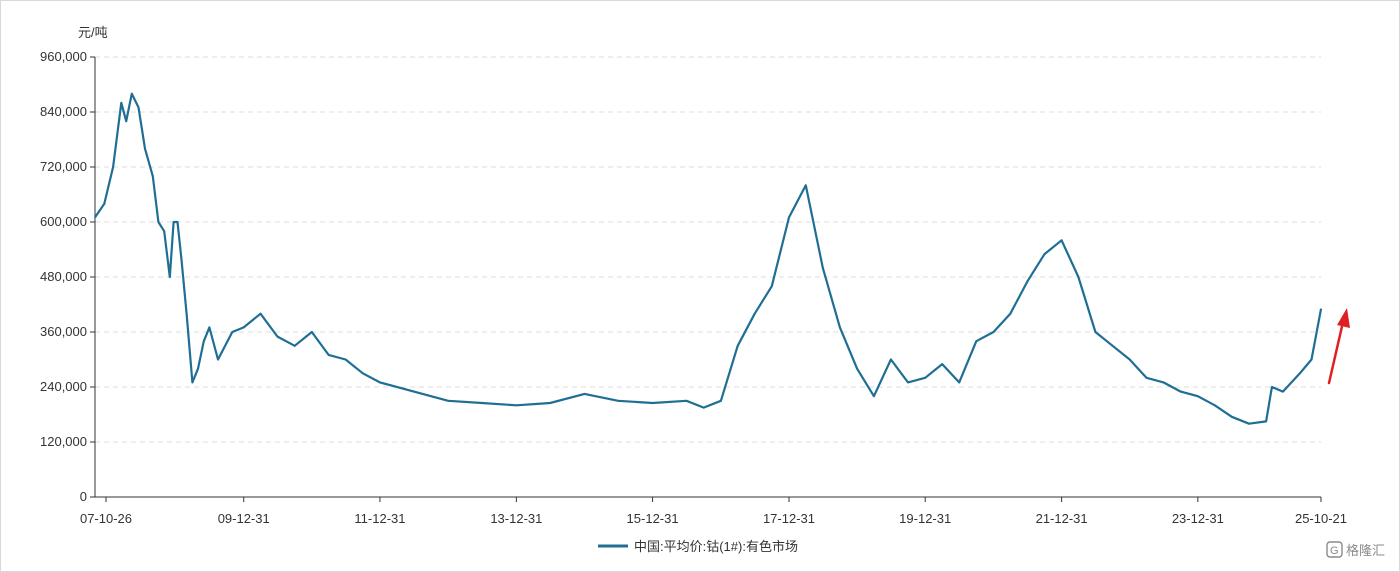 The height and width of the screenshot is (572, 1400). I want to click on legend-label: 中国:平均价:钴(1#):有色市场, so click(716, 546).